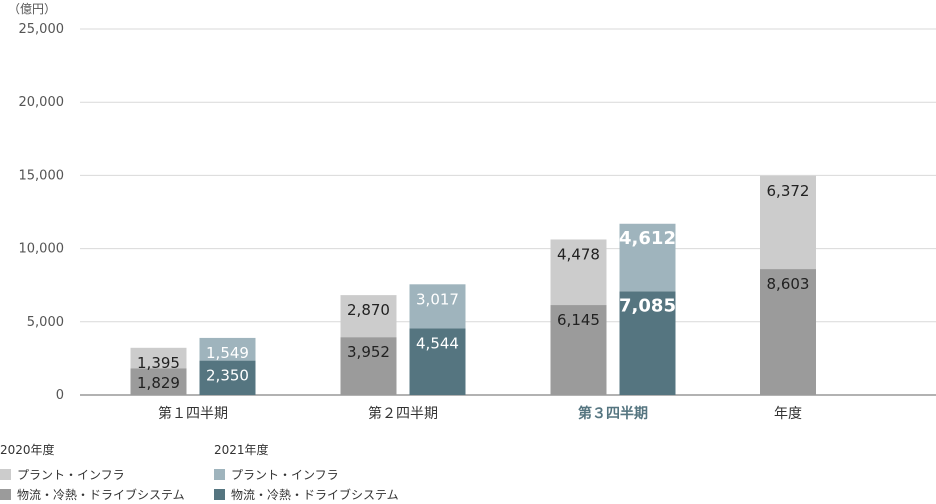  What do you see at coordinates (578, 254) in the screenshot?
I see `data-label: 4,478` at bounding box center [578, 254].